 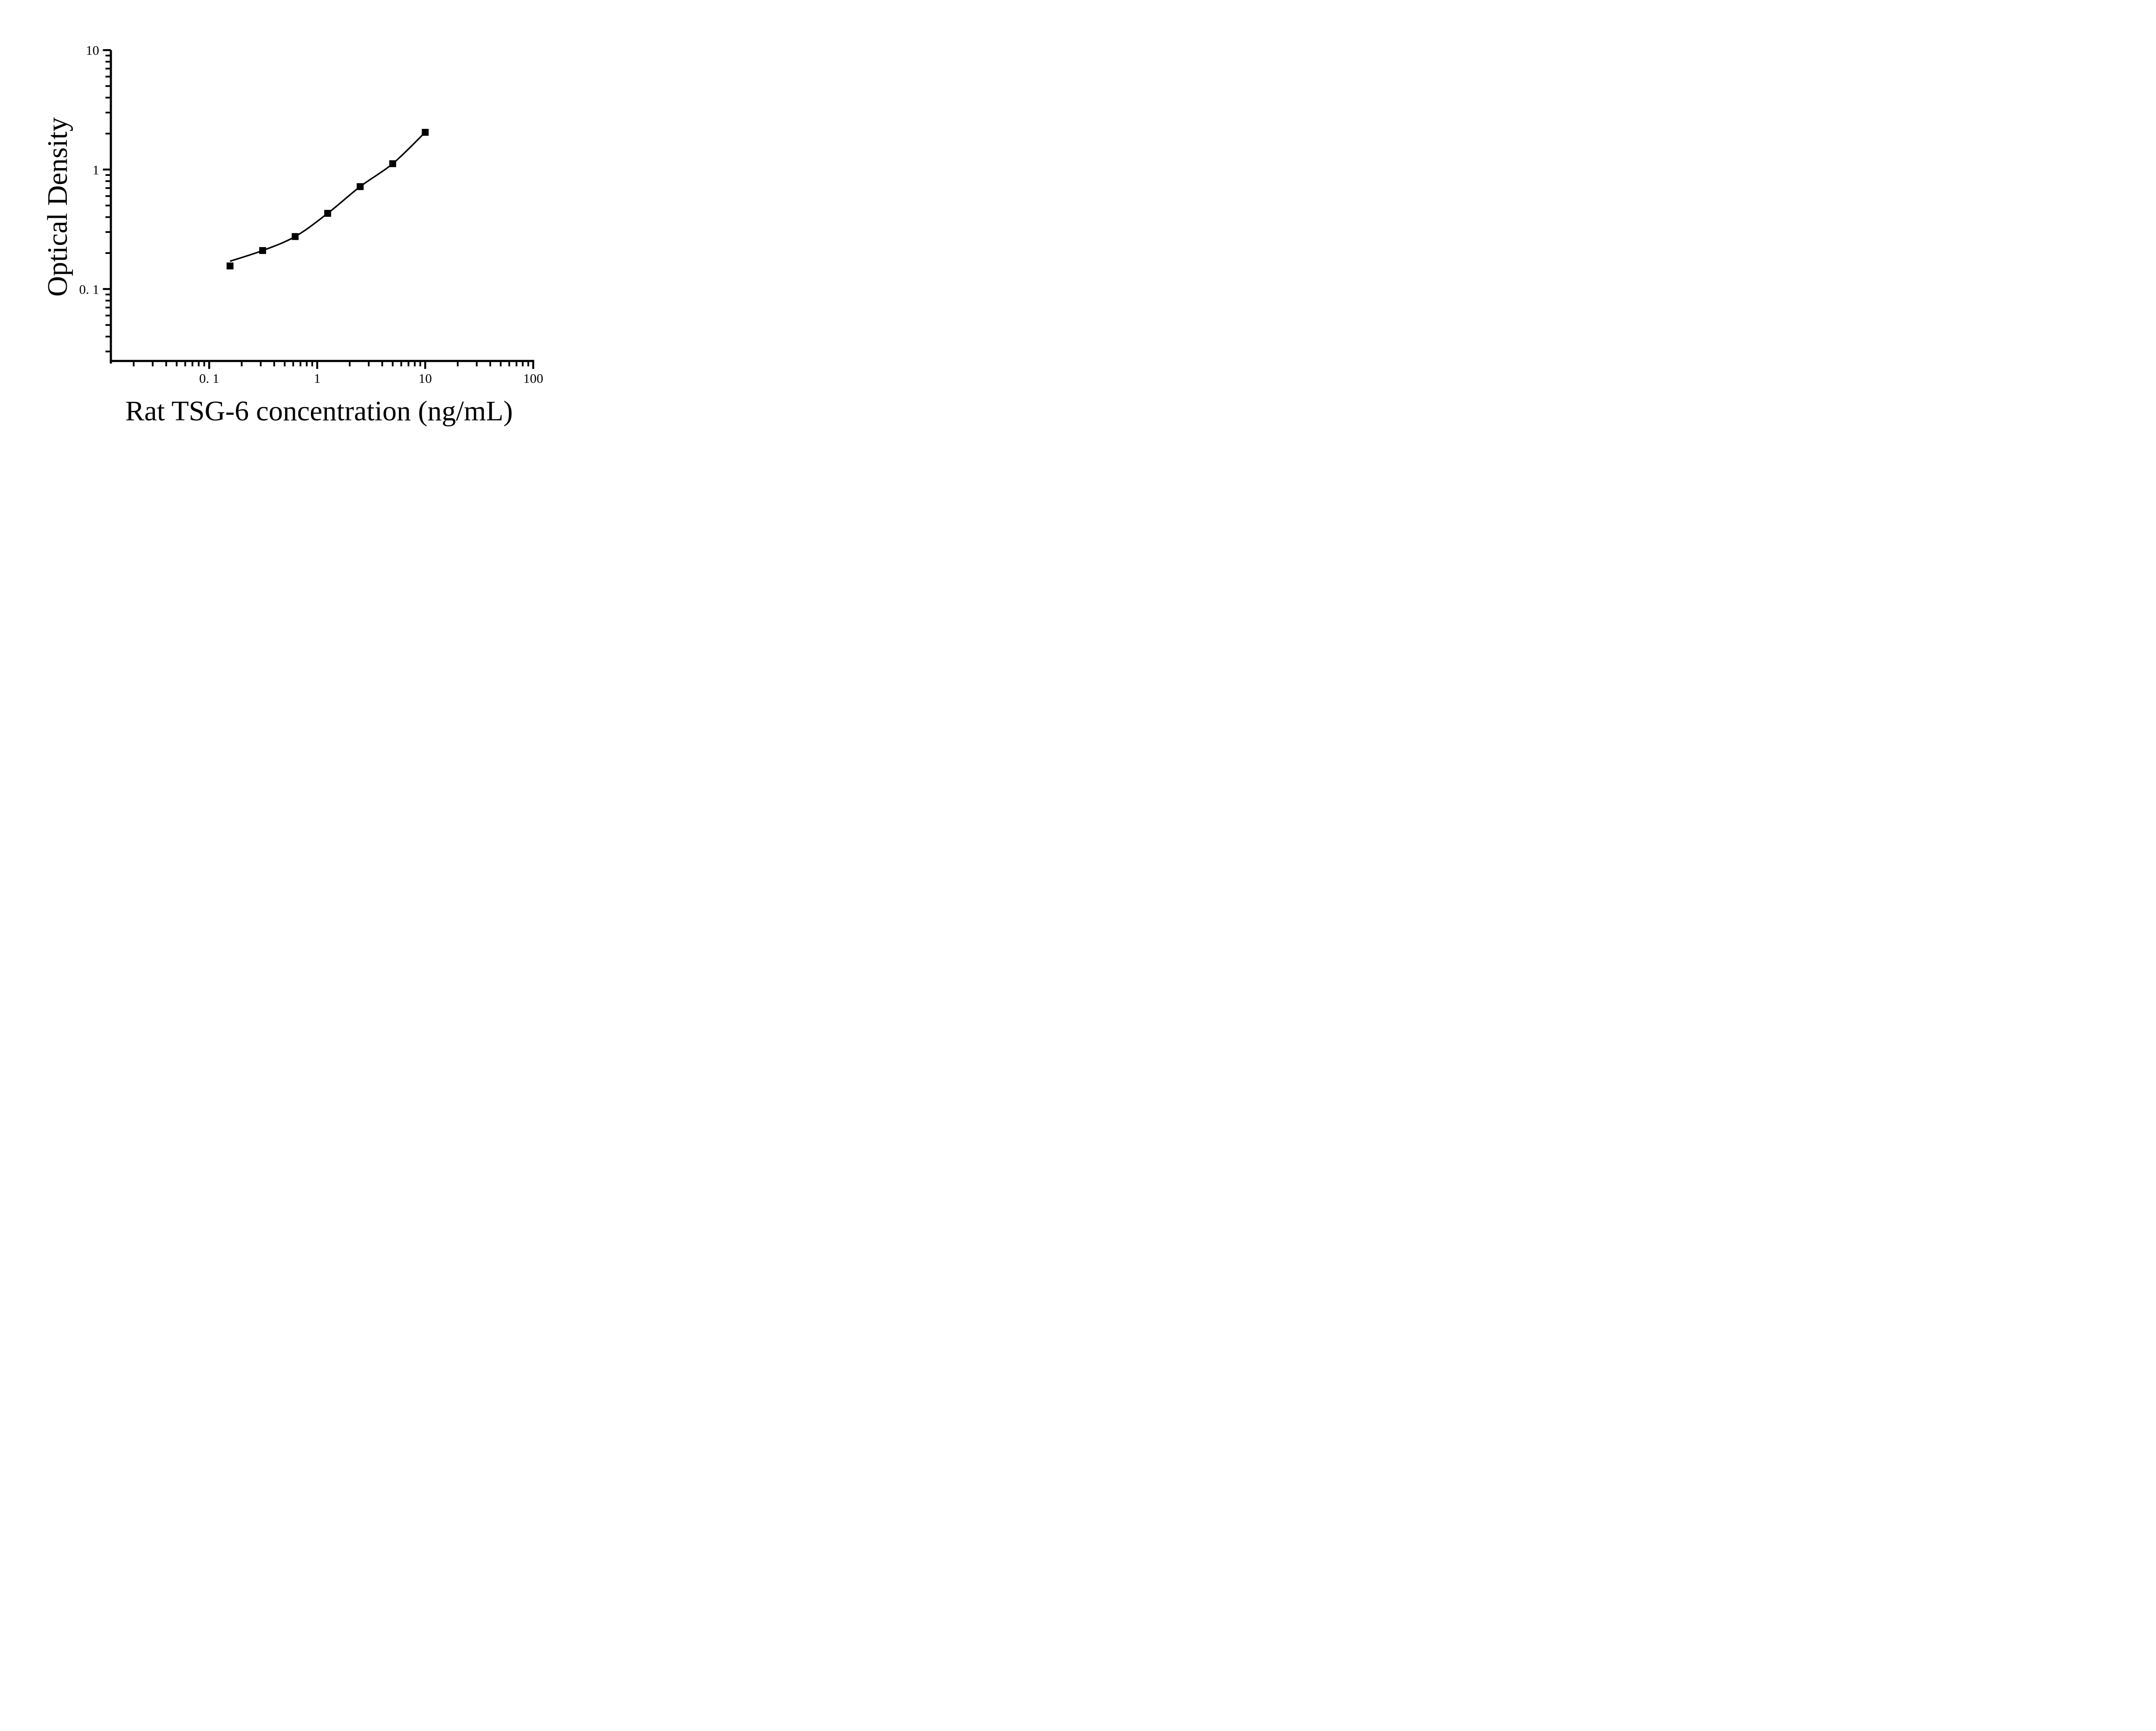 I want to click on fit-curve-line, so click(x=327, y=196).